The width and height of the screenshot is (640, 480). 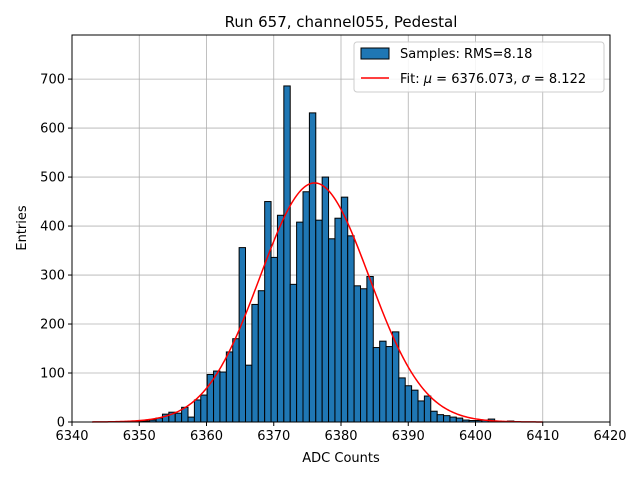 I want to click on x-tick-label: 6380, so click(x=340, y=436).